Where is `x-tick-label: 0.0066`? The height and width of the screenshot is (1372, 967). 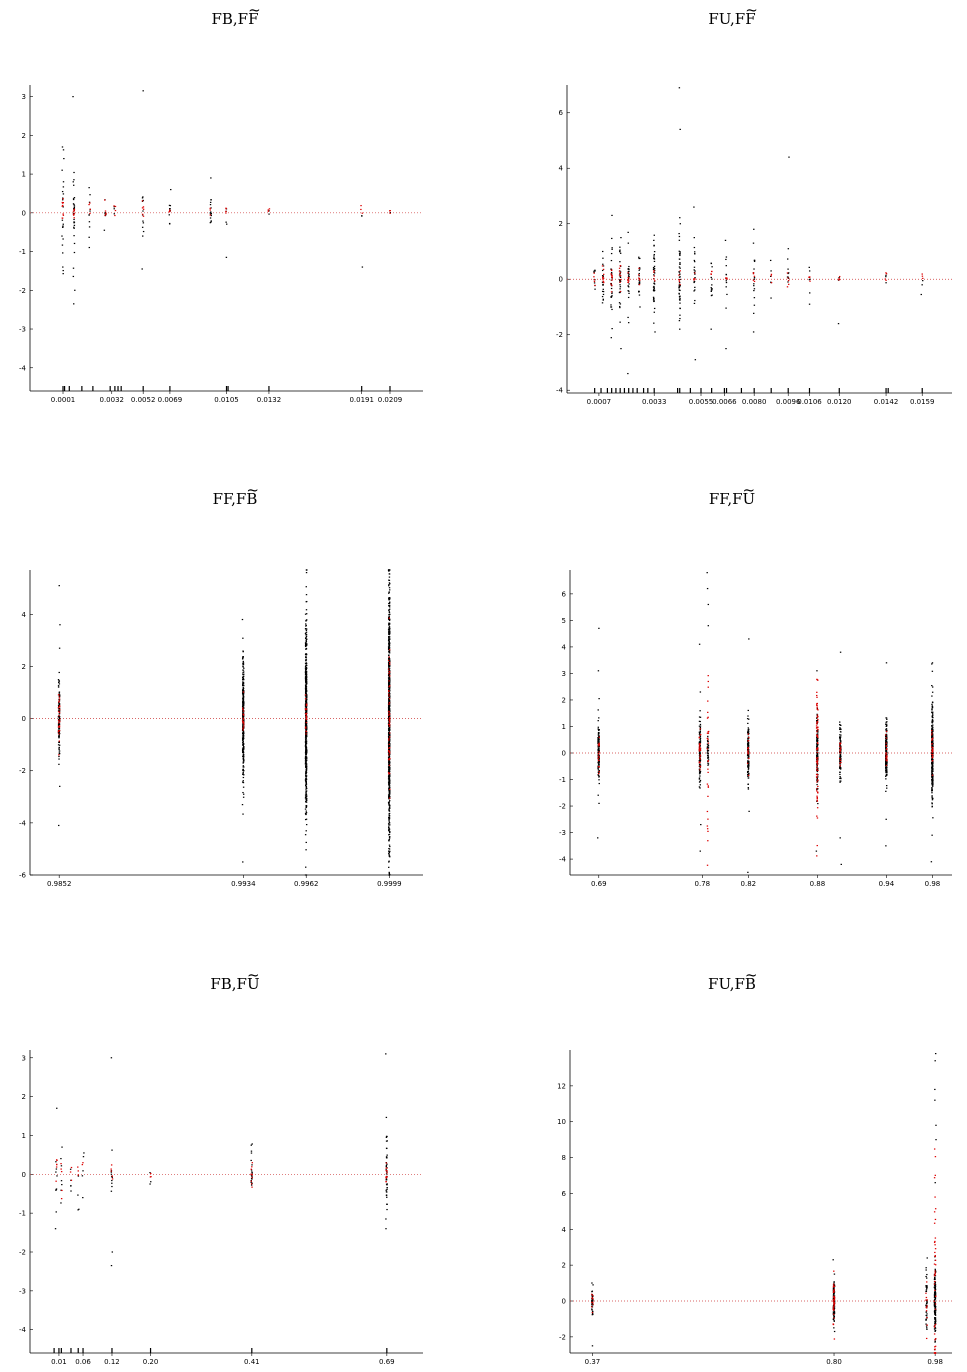
x-tick-label: 0.0066 is located at coordinates (724, 402).